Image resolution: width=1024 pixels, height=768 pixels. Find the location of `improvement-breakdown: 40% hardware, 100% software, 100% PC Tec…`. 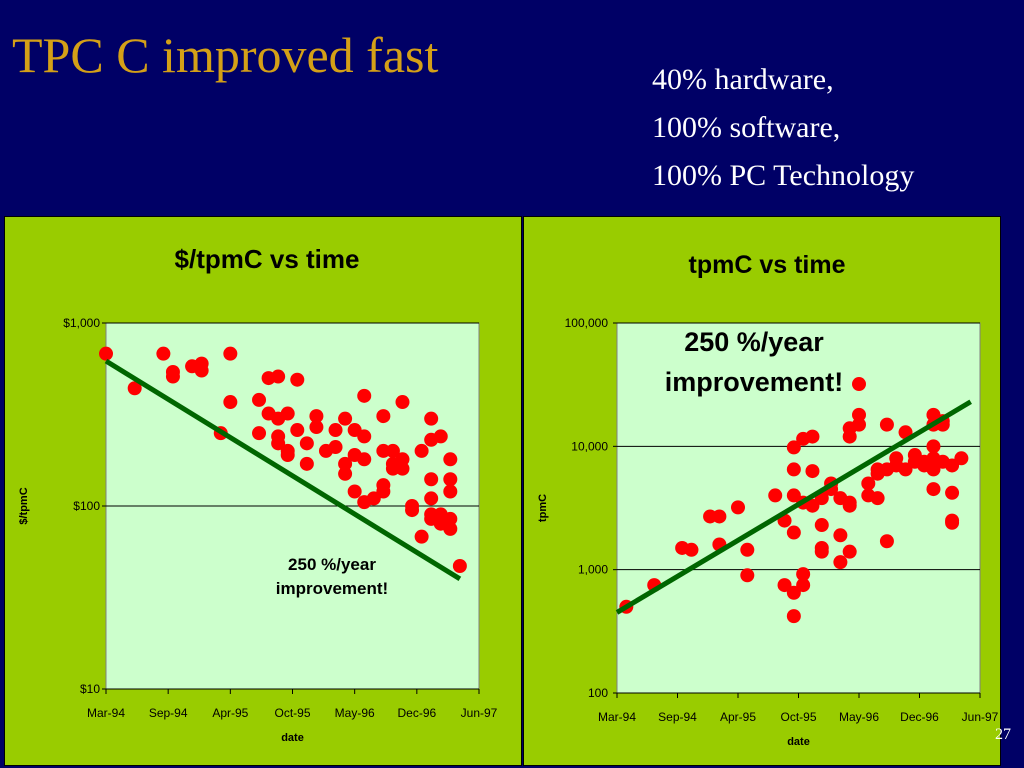

improvement-breakdown: 40% hardware, 100% software, 100% PC Tec… is located at coordinates (783, 128).